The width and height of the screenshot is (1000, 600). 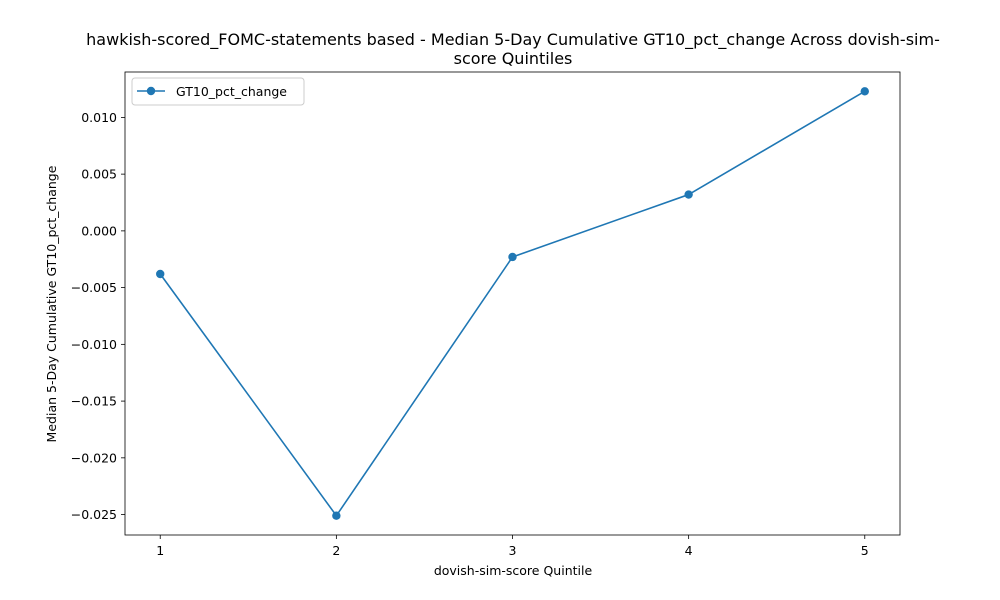 What do you see at coordinates (94, 287) in the screenshot?
I see `y-tick-label: −0.005` at bounding box center [94, 287].